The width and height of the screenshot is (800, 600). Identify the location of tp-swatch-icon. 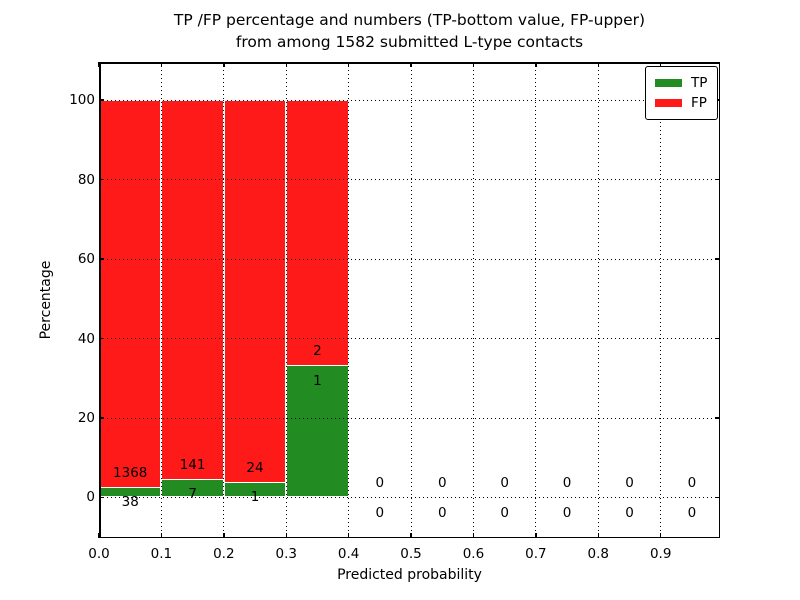
(668, 83).